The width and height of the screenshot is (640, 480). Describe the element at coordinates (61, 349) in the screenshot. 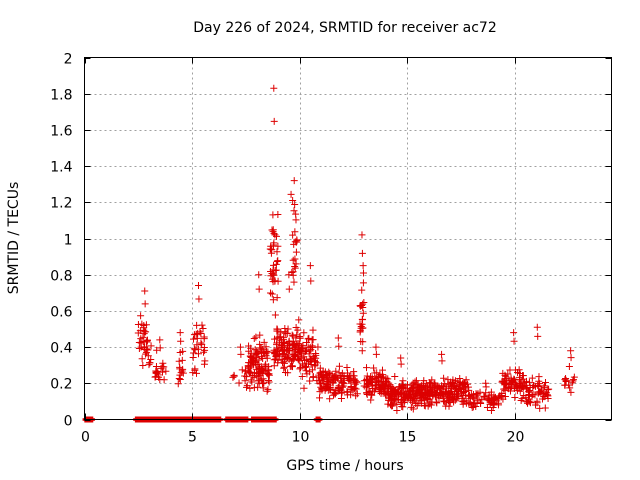

I see `y-tick-label: 0.4` at that location.